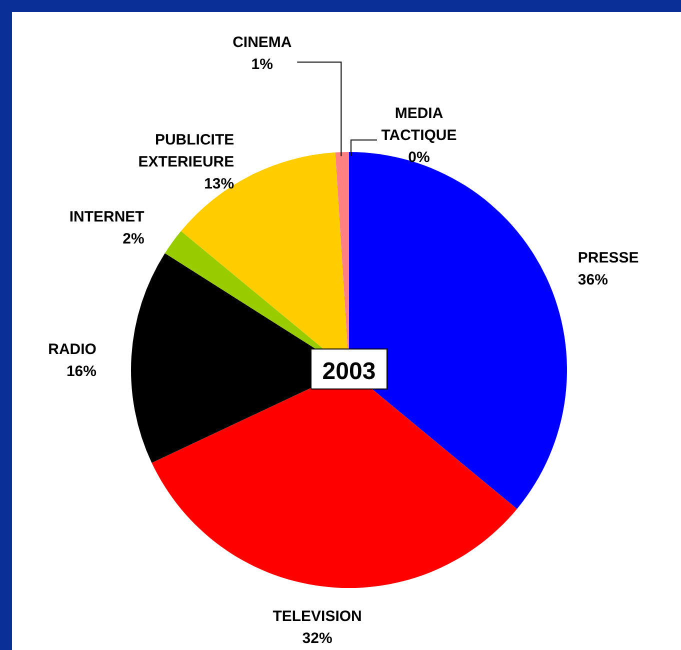  What do you see at coordinates (186, 151) in the screenshot?
I see `slice-label: PUBLICITE EXTERIEURE` at bounding box center [186, 151].